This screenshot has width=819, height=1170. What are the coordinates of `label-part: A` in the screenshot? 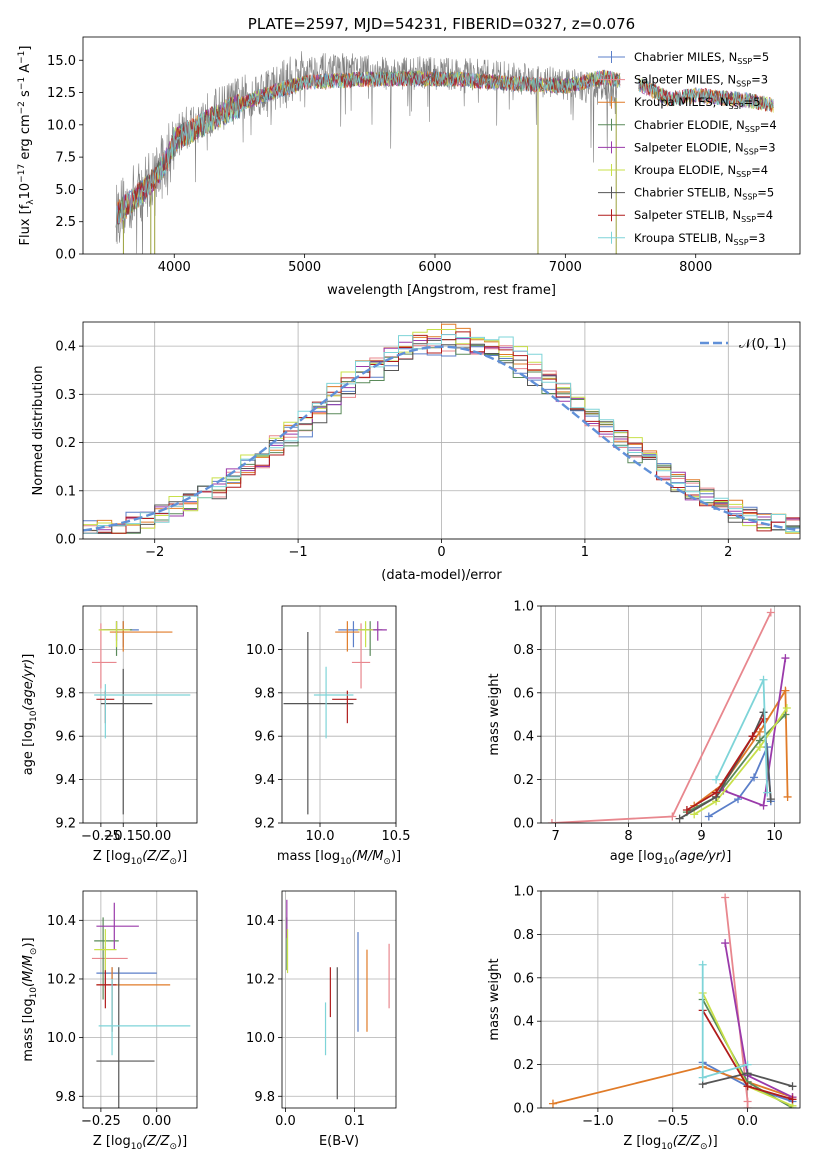 It's located at (25, 70).